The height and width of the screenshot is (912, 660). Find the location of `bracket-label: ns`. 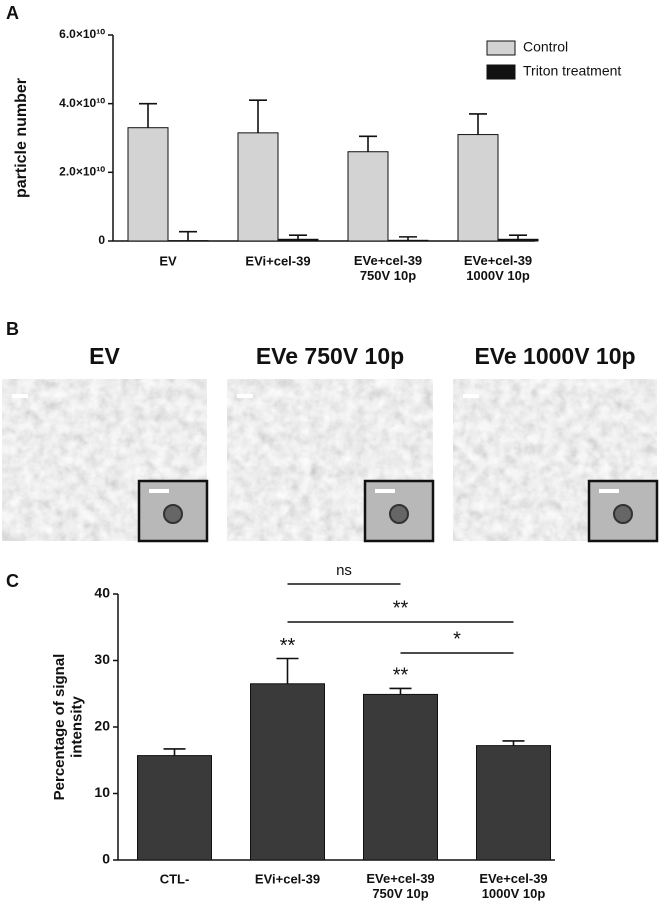

bracket-label: ns is located at coordinates (344, 570).